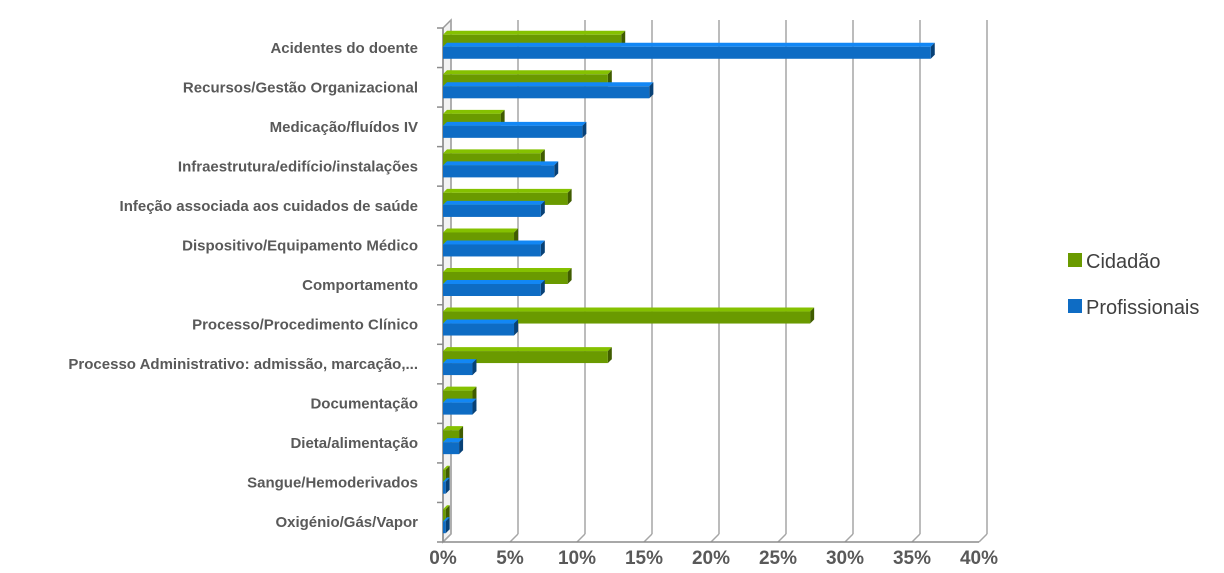 The height and width of the screenshot is (573, 1224). I want to click on legend-label: Profissionais, so click(1142, 308).